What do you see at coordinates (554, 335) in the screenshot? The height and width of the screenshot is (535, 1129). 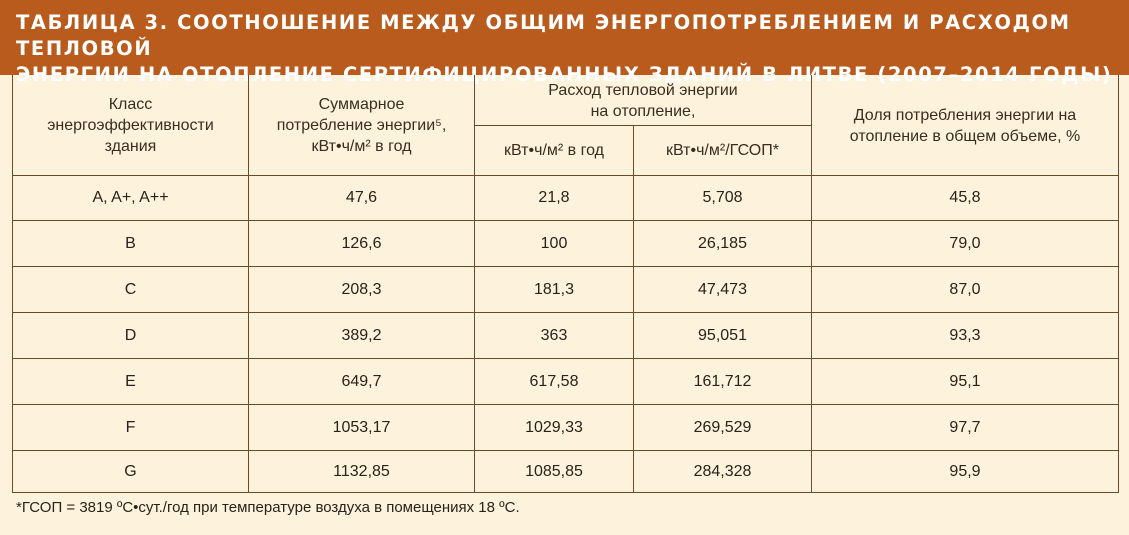 I see `cell-heat-year: 363` at bounding box center [554, 335].